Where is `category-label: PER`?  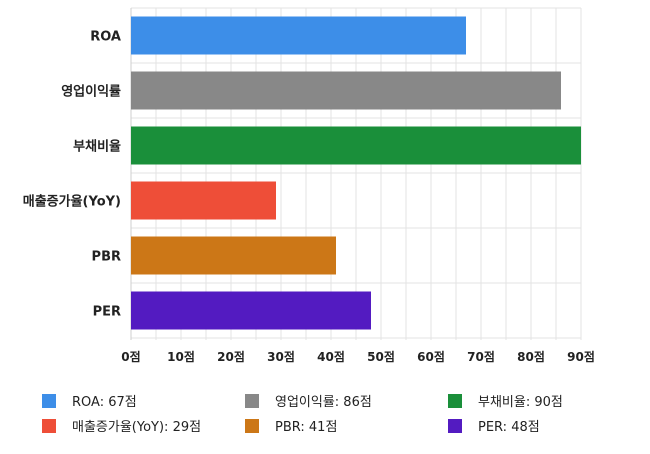 category-label: PER is located at coordinates (107, 312).